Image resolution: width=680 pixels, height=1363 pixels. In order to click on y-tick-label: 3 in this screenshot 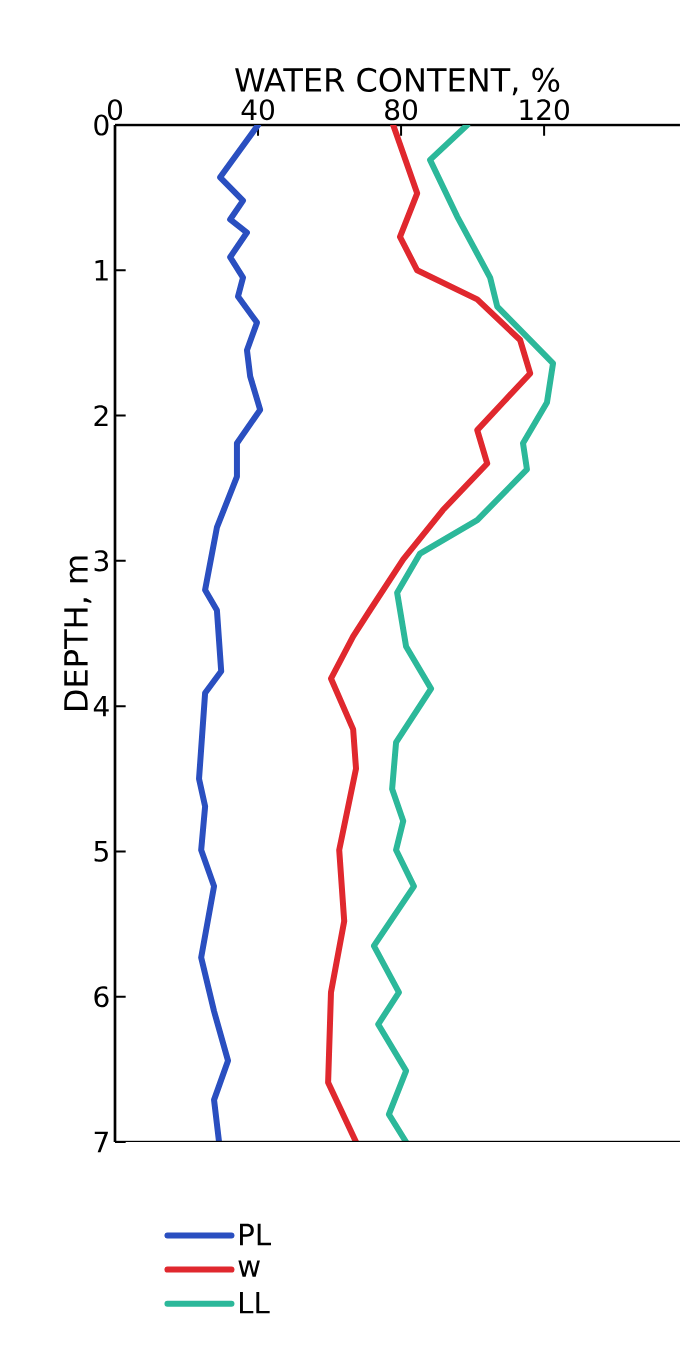, I will do `click(101, 561)`.